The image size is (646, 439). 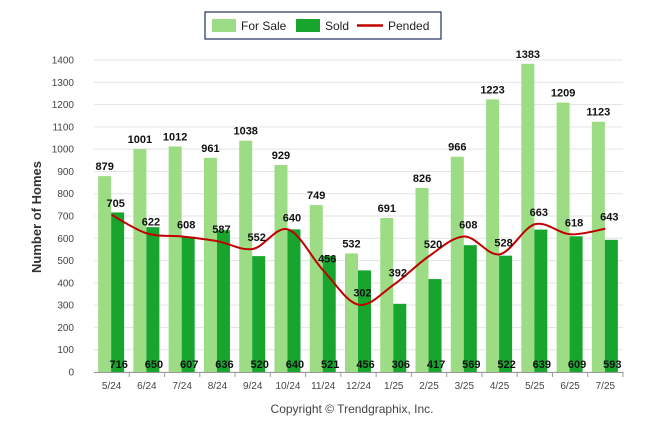 What do you see at coordinates (65, 194) in the screenshot?
I see `y-tick-label: 800` at bounding box center [65, 194].